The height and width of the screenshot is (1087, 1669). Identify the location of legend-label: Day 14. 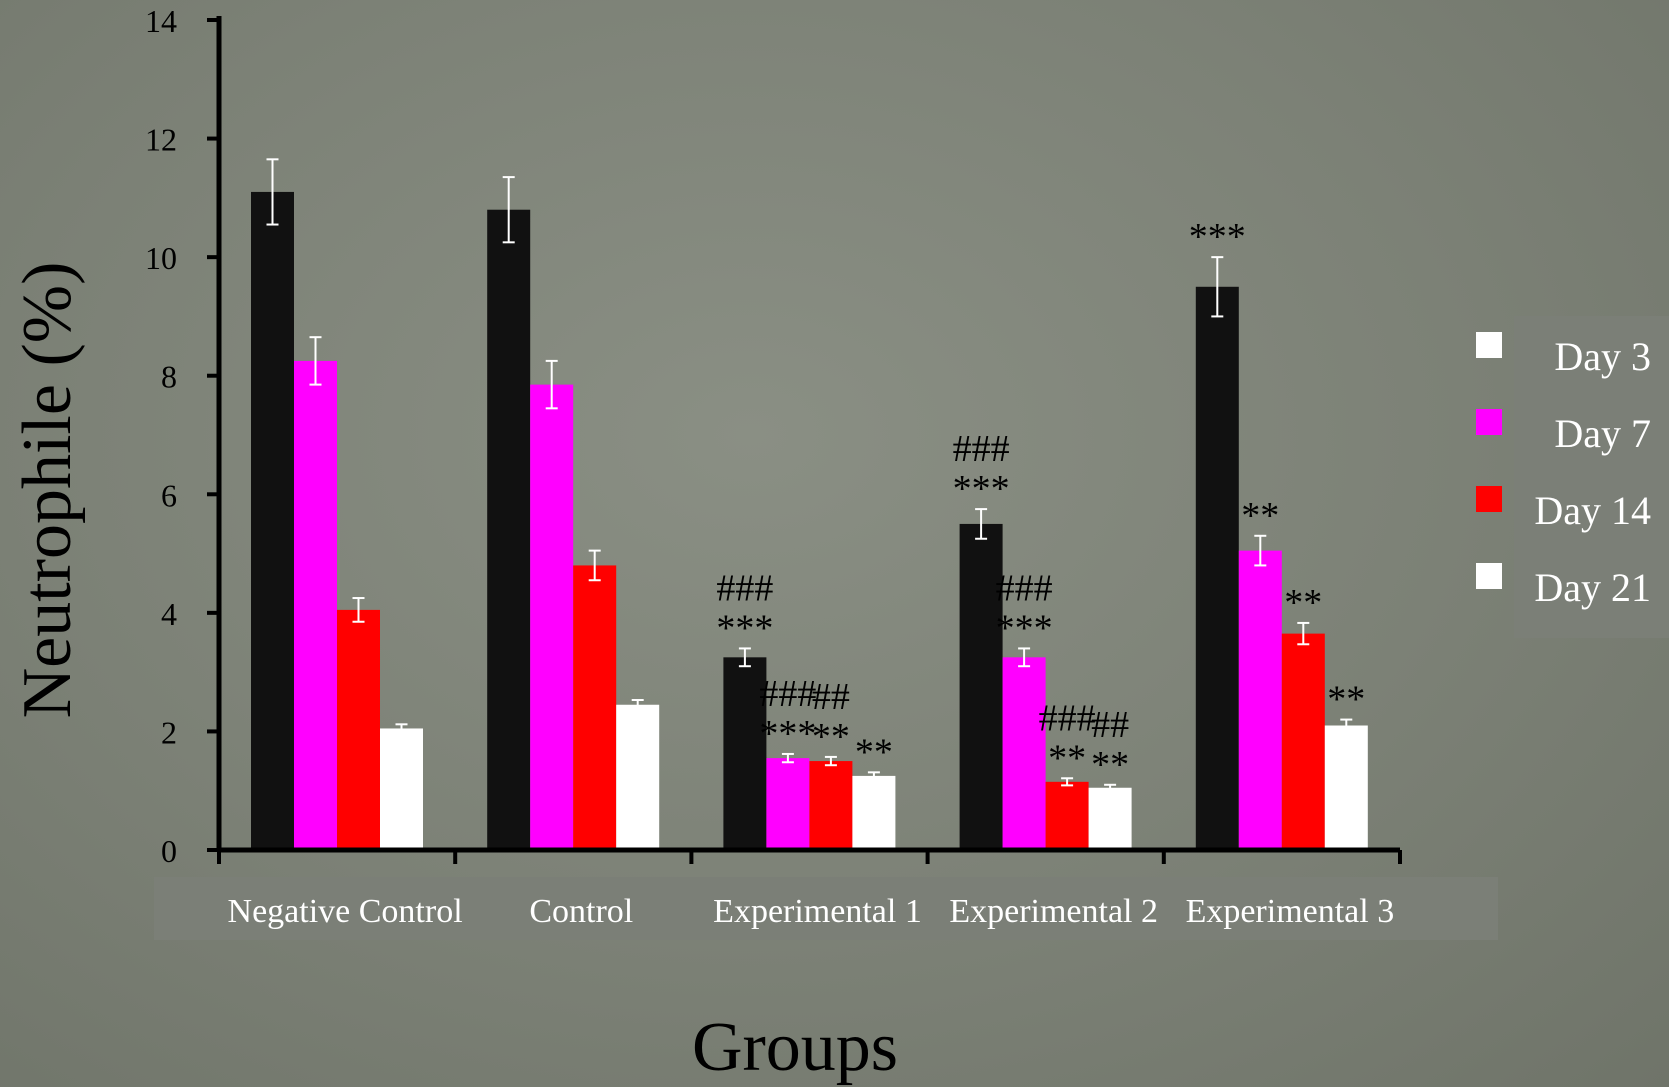
(1592, 510).